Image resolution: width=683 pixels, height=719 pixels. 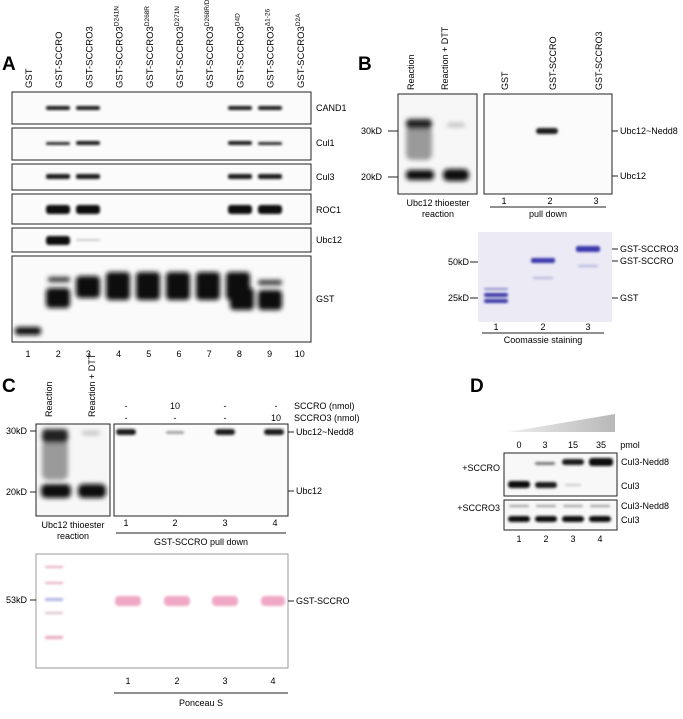 What do you see at coordinates (630, 445) in the screenshot?
I see `unit-label: pmol` at bounding box center [630, 445].